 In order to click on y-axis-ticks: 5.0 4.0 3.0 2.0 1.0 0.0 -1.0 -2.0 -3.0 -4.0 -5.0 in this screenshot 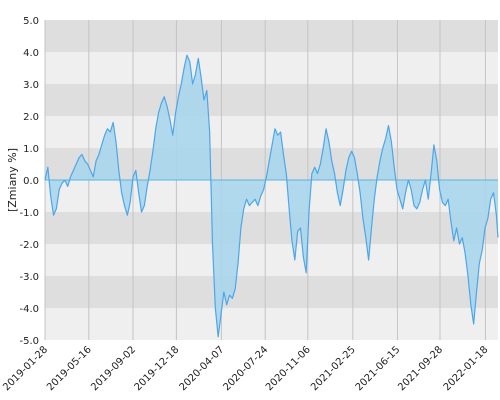, I will do `click(29, 181)`.